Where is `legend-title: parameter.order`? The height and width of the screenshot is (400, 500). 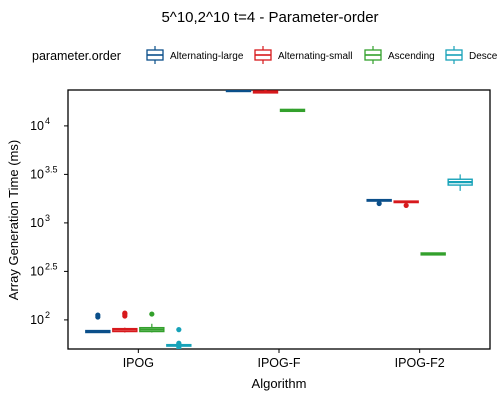
legend-title: parameter.order is located at coordinates (76, 56).